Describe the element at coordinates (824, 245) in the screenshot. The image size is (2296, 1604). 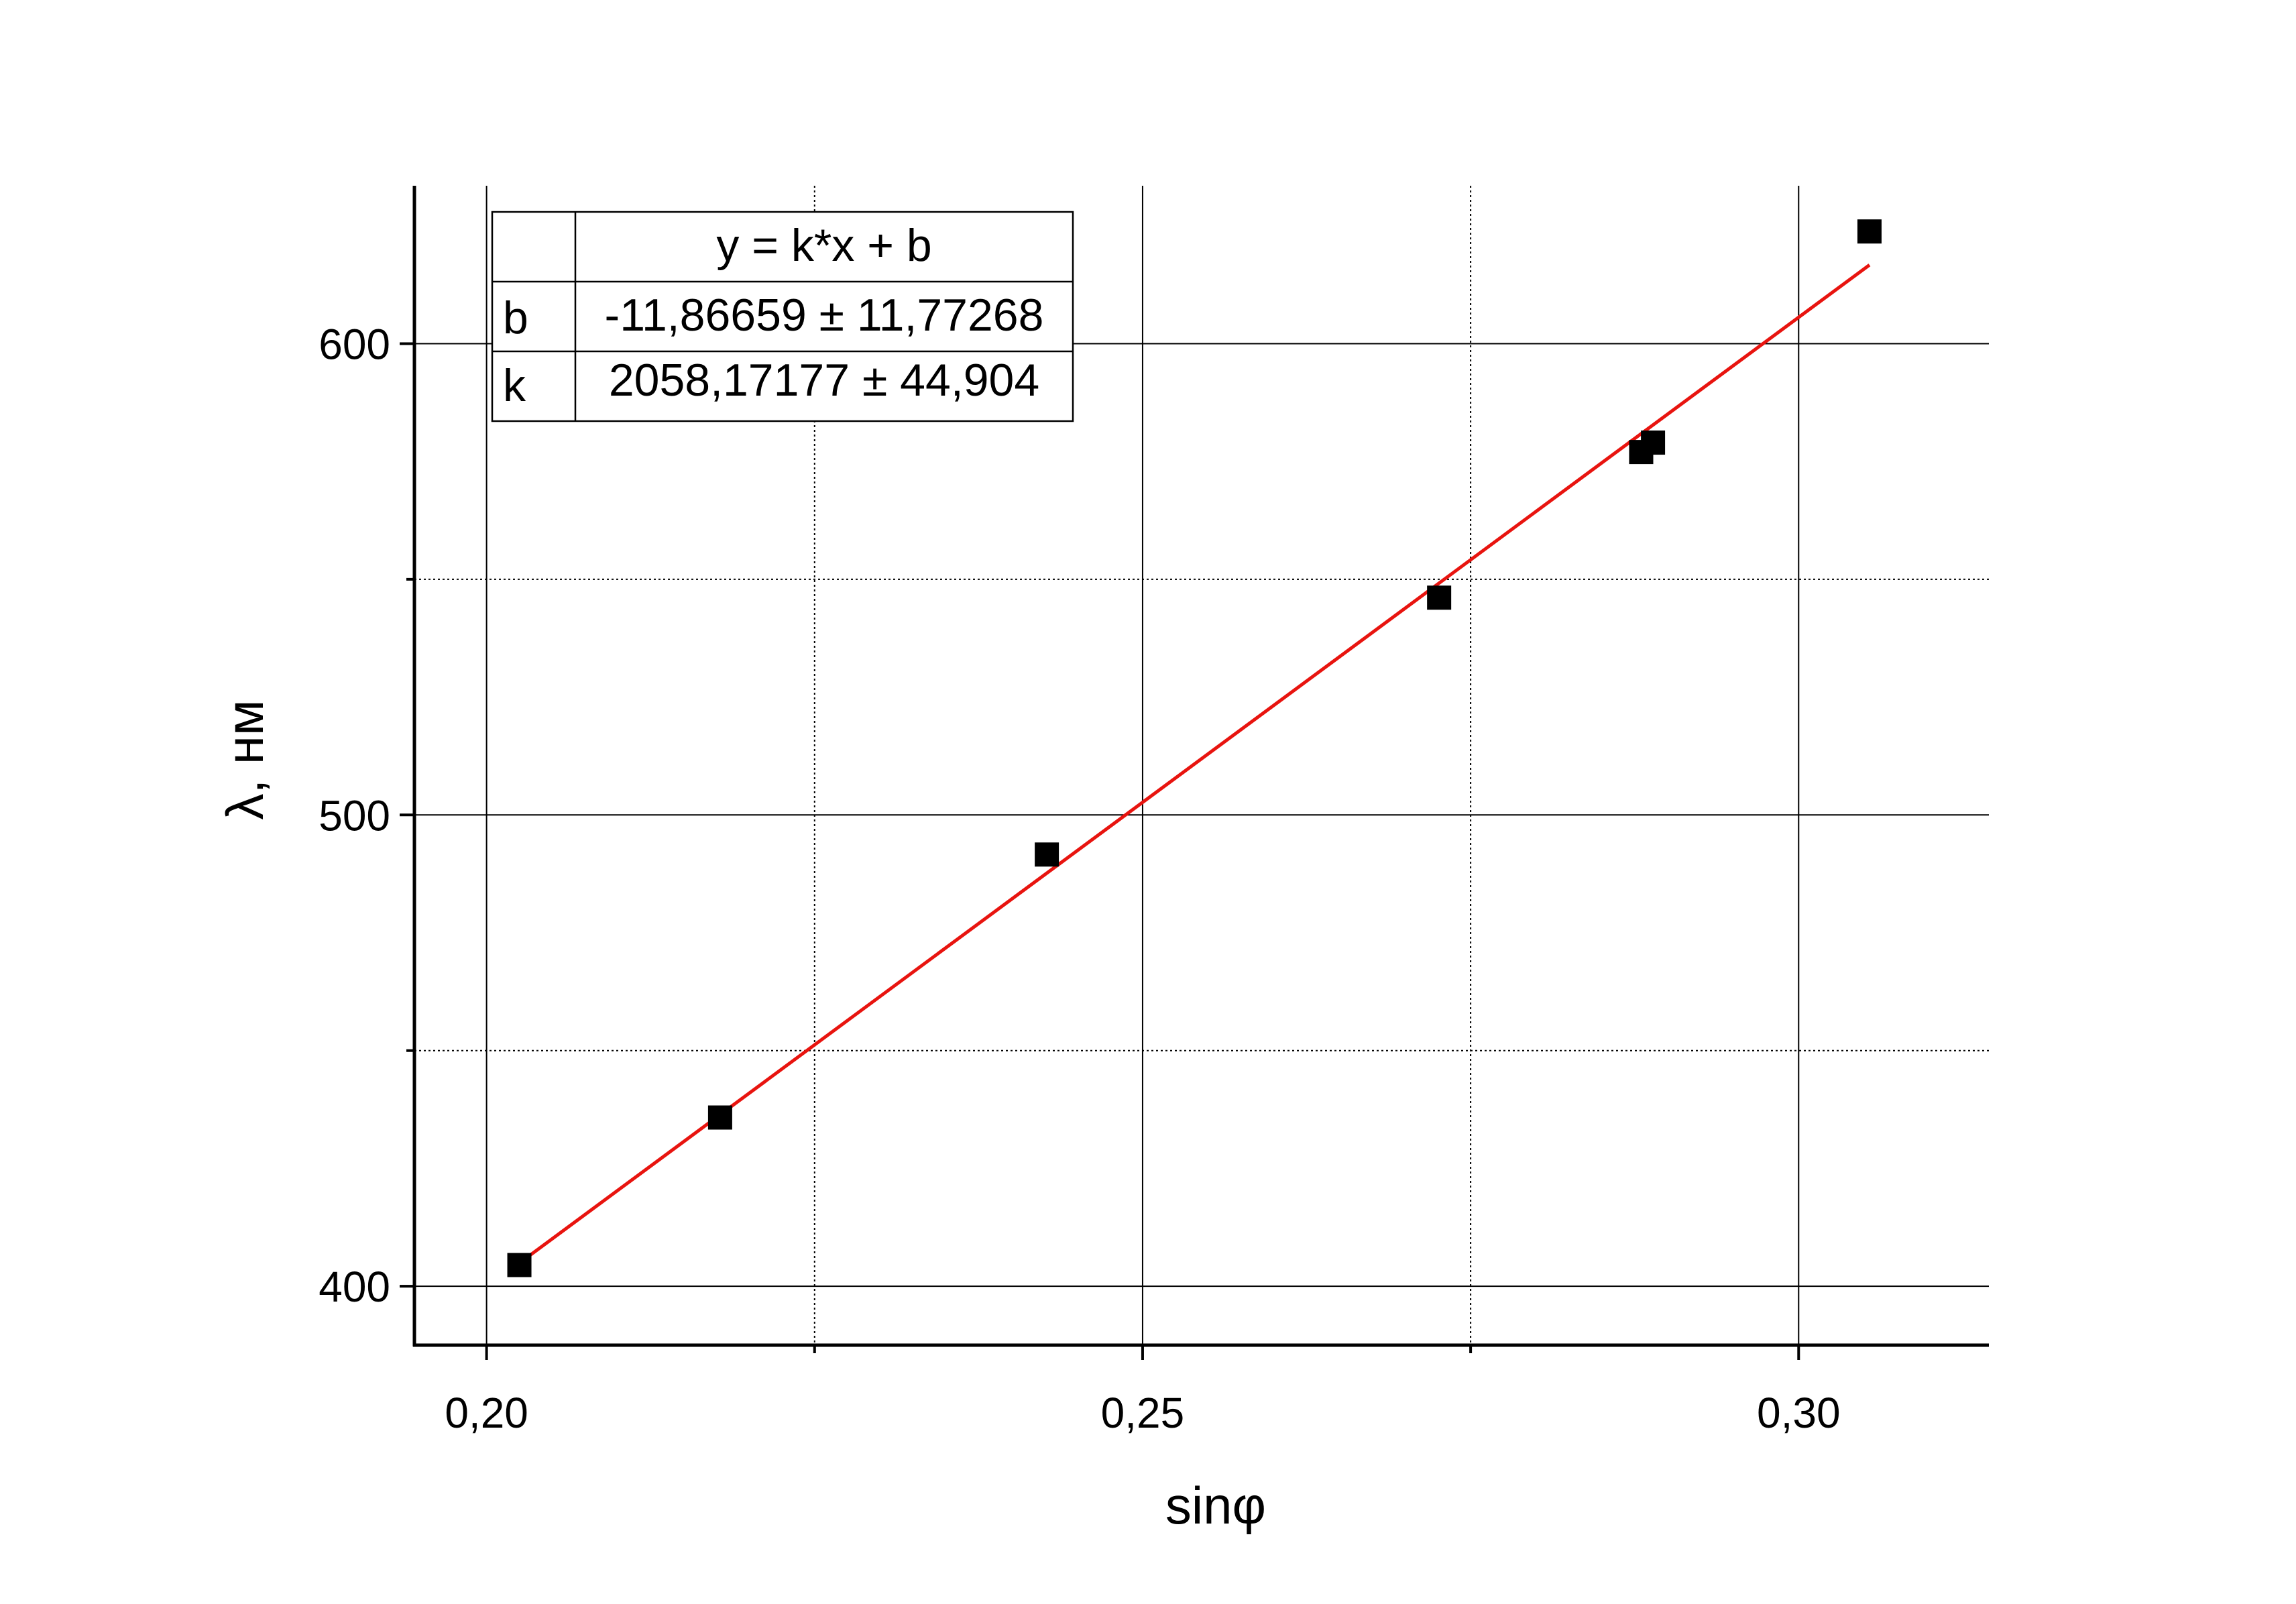
I see `fit-table-header: y = k*x + b` at that location.